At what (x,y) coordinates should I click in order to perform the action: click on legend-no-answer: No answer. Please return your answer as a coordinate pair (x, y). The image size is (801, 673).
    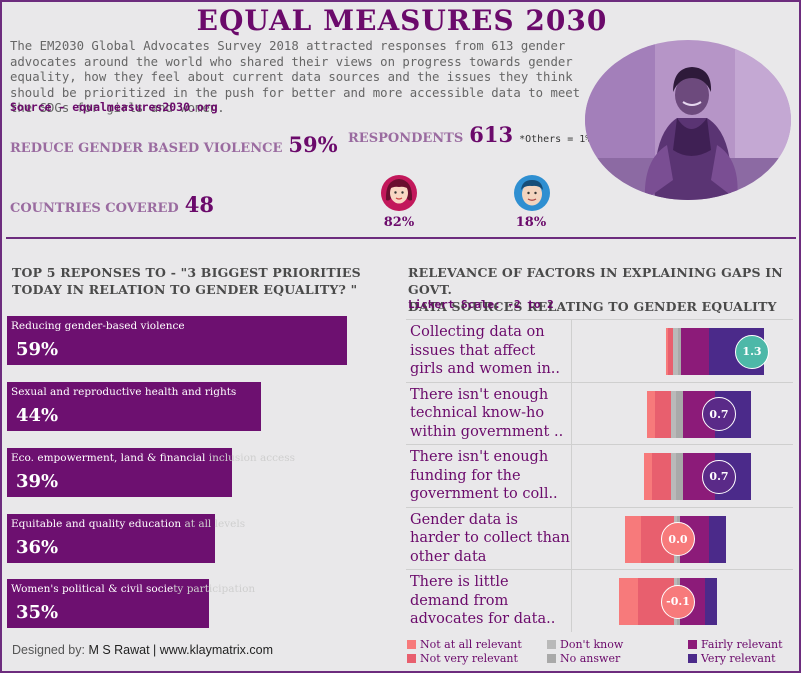
    Looking at the image, I should click on (583, 658).